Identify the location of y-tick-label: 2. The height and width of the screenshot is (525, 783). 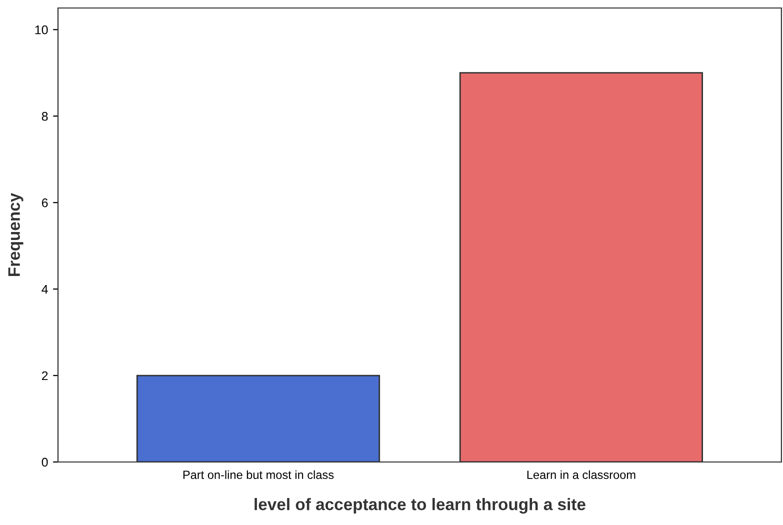
(45, 375).